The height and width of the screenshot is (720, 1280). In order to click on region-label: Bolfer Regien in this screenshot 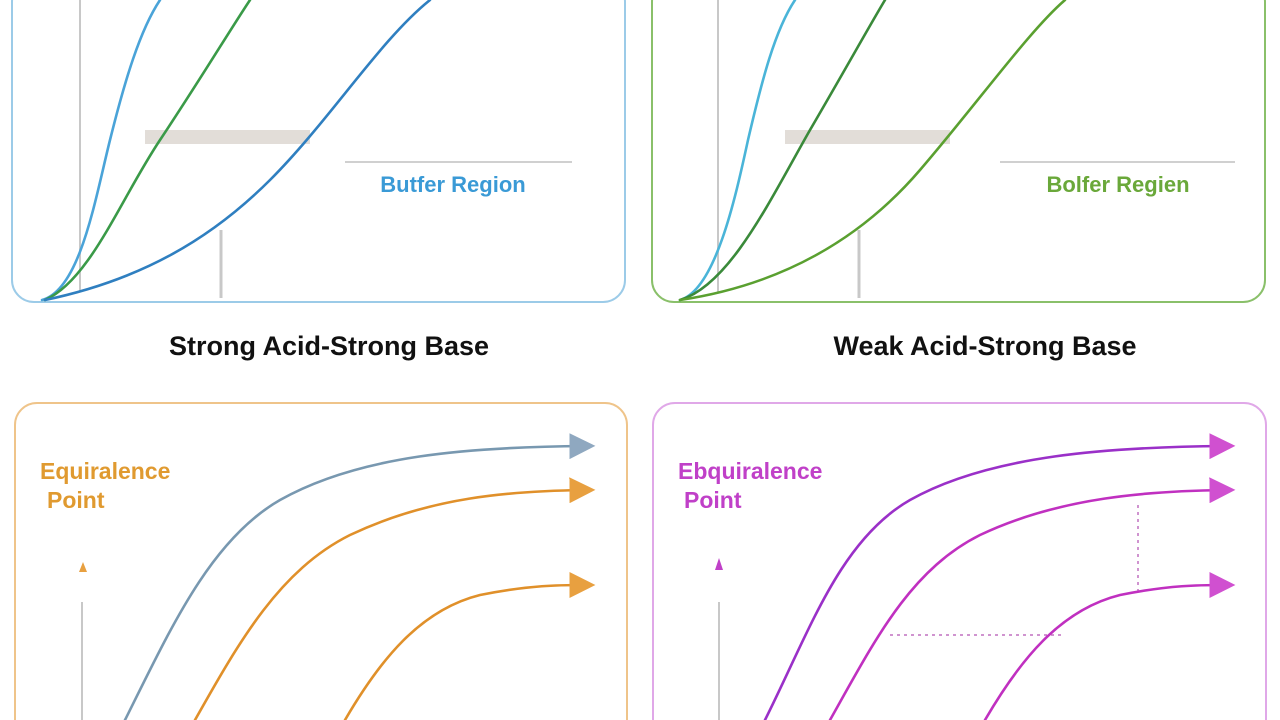, I will do `click(1117, 184)`.